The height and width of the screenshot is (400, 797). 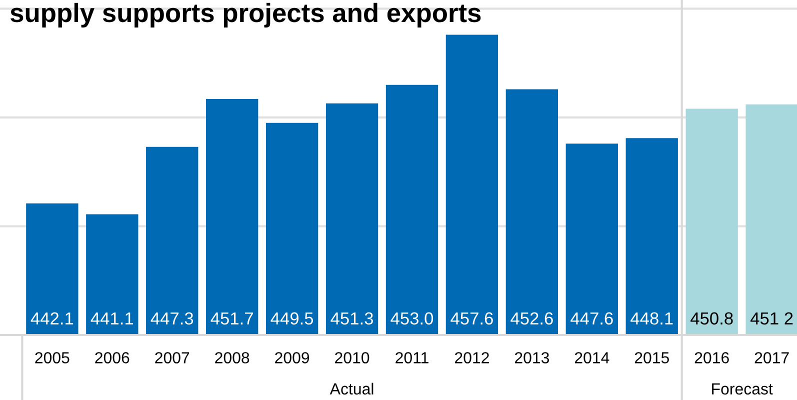 What do you see at coordinates (591, 318) in the screenshot?
I see `data-label: 447.6` at bounding box center [591, 318].